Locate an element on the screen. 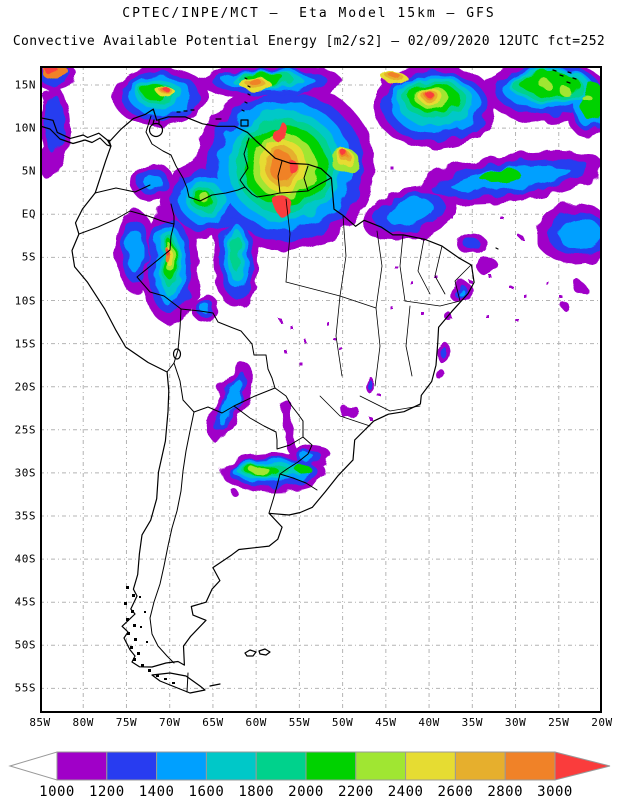 This screenshot has height=800, width=618. lon-tick-label: 55W is located at coordinates (299, 722).